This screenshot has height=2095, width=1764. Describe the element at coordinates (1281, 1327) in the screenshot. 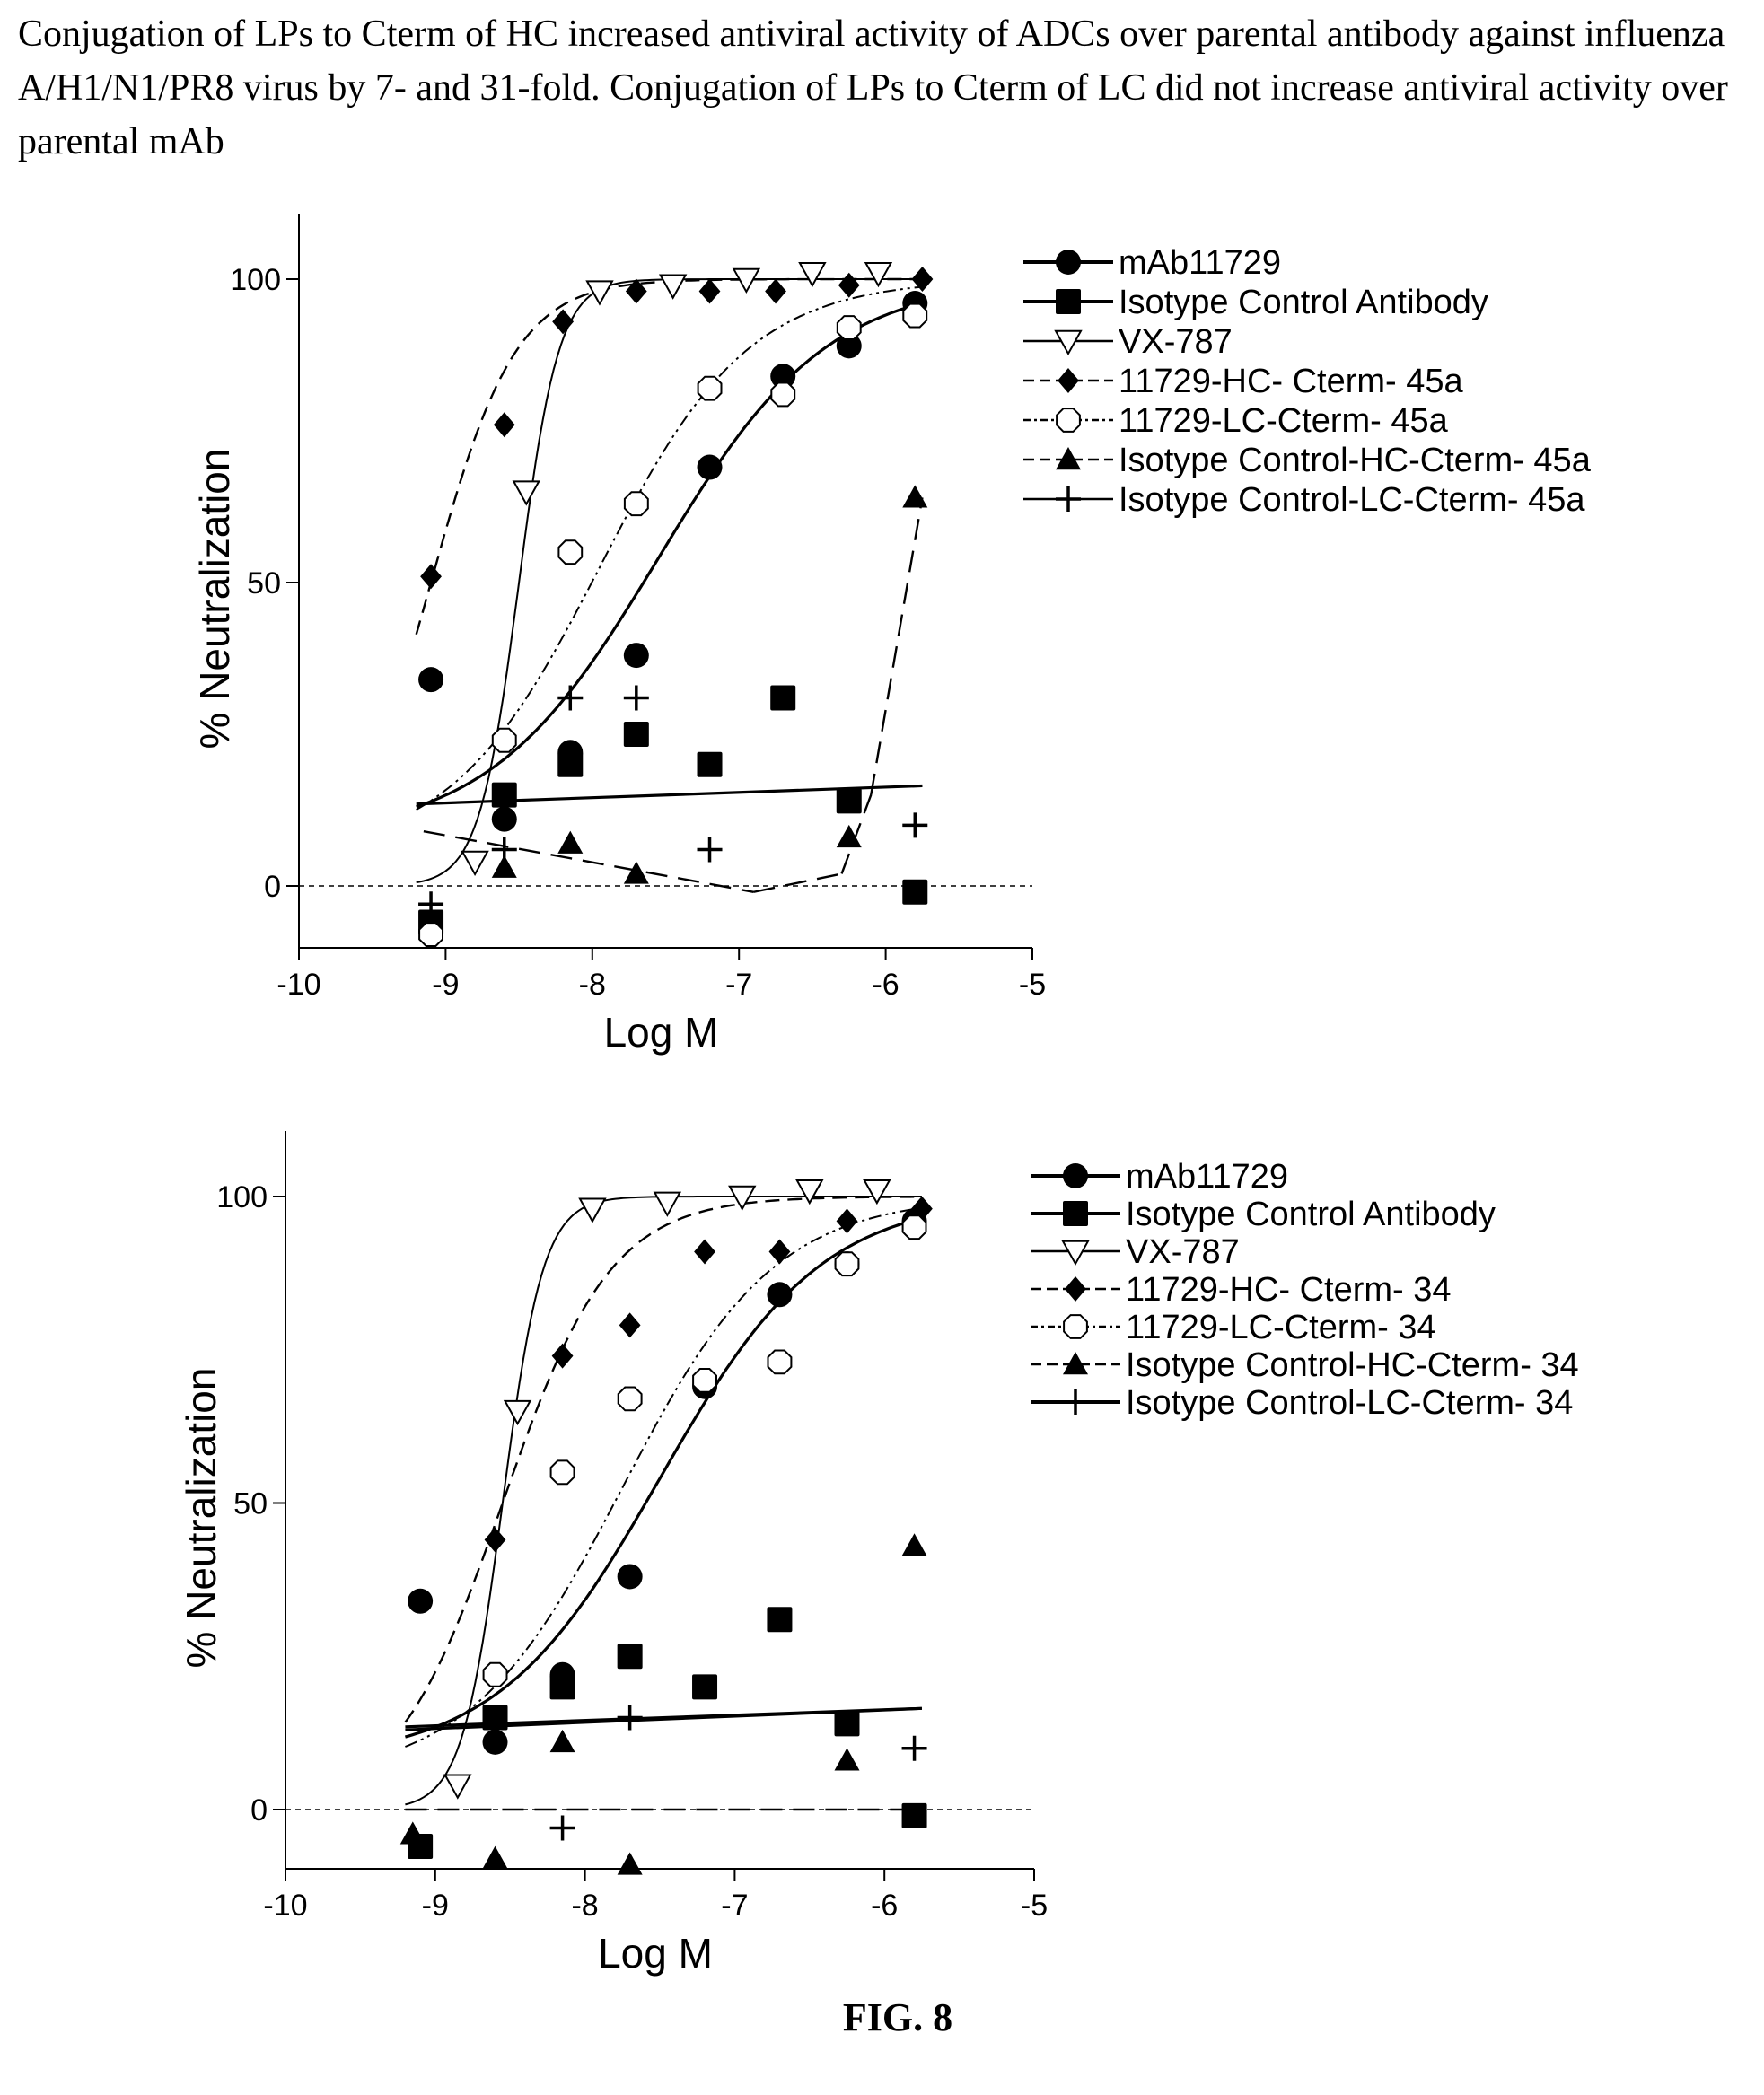

I see `legend-label: 11729-LC-Cterm- 34` at that location.